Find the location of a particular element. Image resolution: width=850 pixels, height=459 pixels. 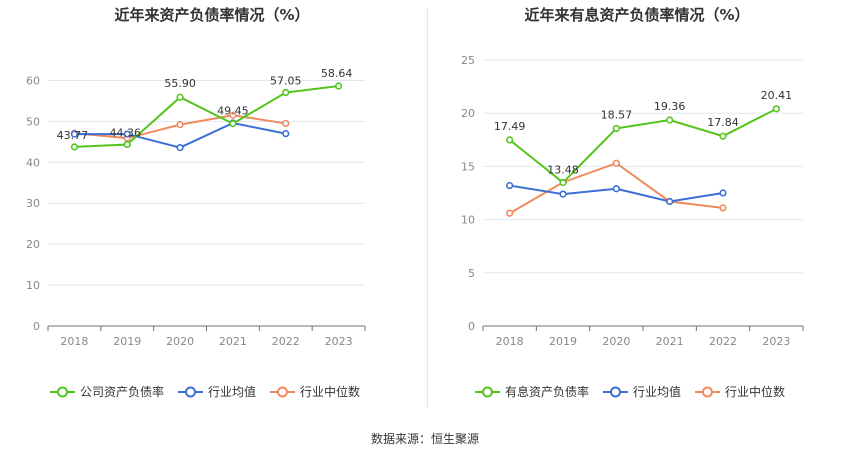

data-label: 55.90 is located at coordinates (180, 83).